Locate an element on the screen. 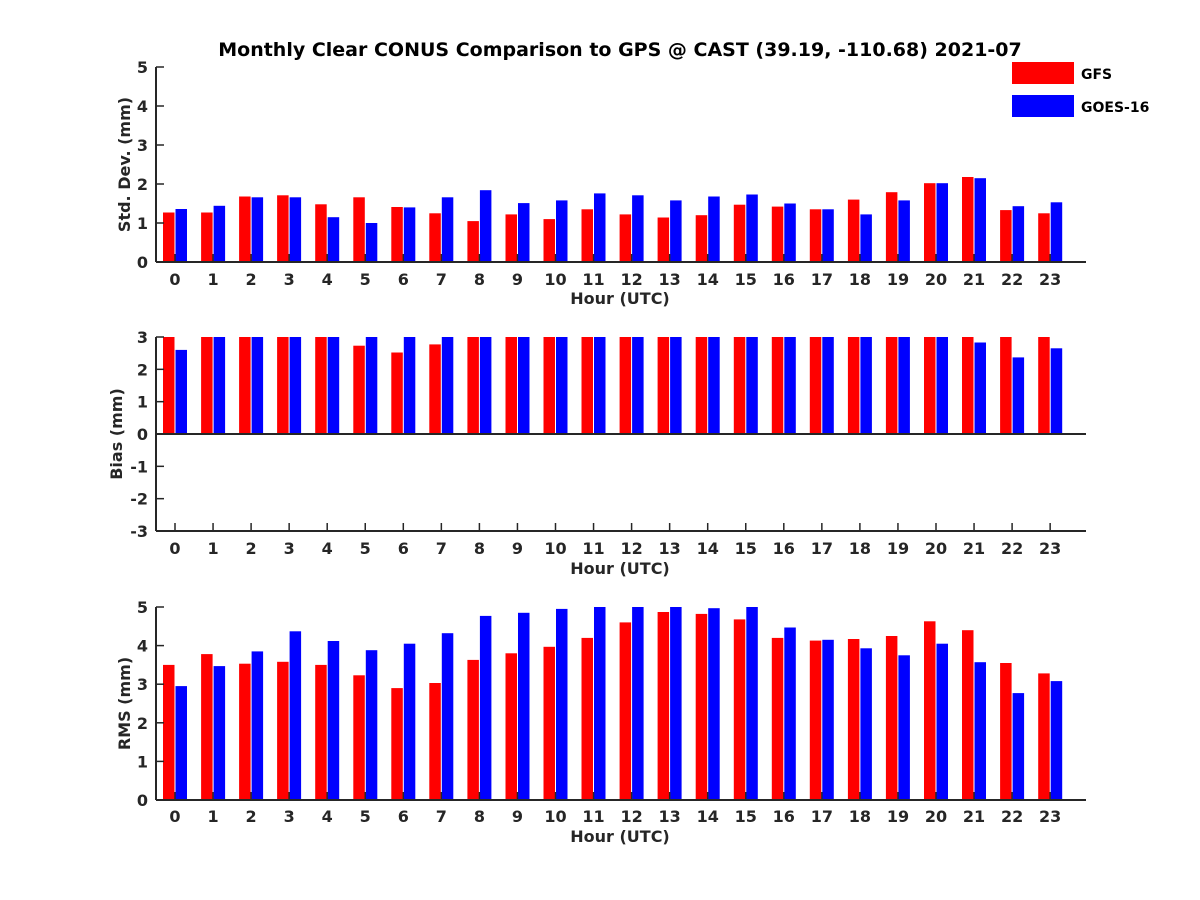  x-tick-label: 23 is located at coordinates (1050, 279).